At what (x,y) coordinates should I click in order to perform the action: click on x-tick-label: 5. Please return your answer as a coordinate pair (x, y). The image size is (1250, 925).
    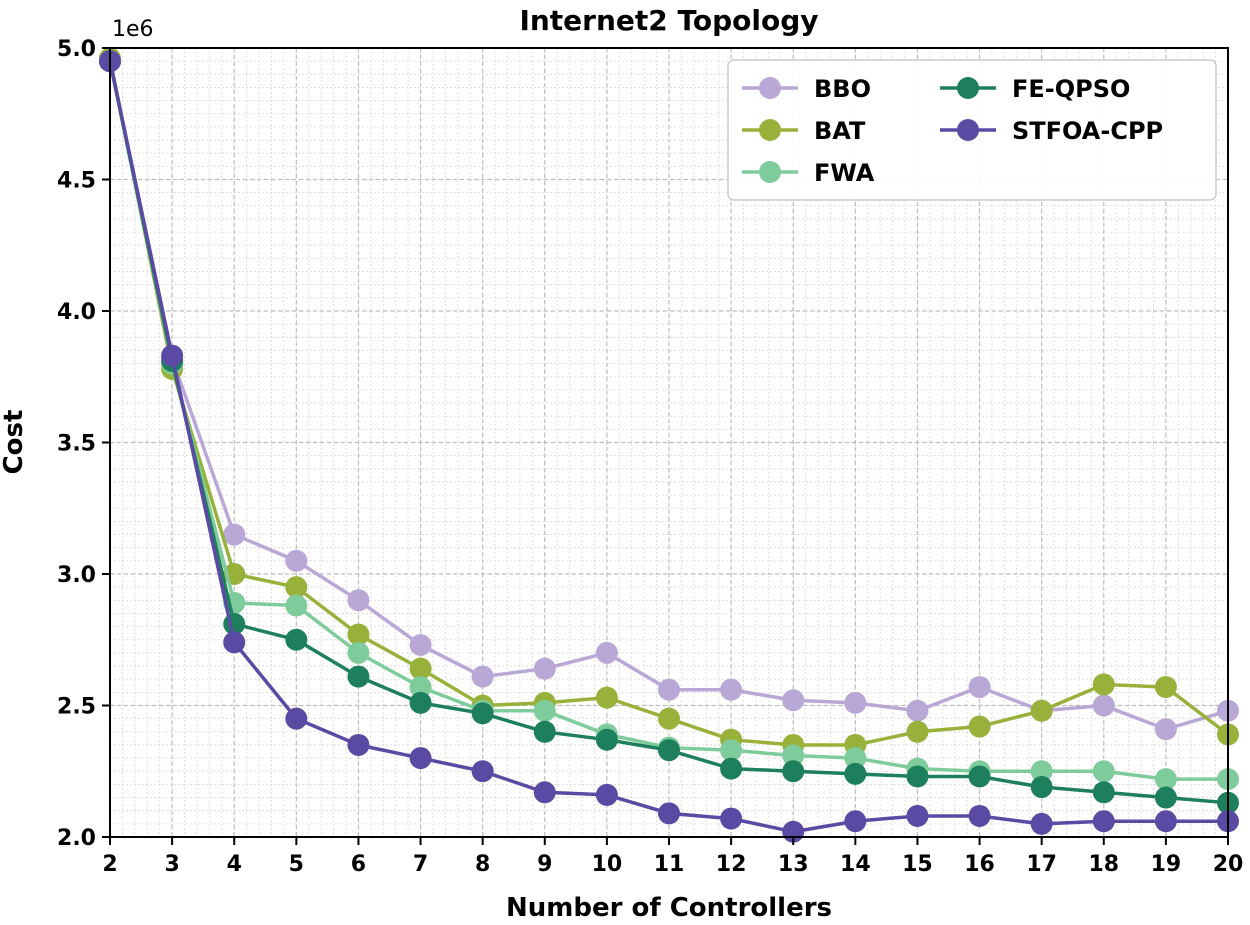
    Looking at the image, I should click on (296, 864).